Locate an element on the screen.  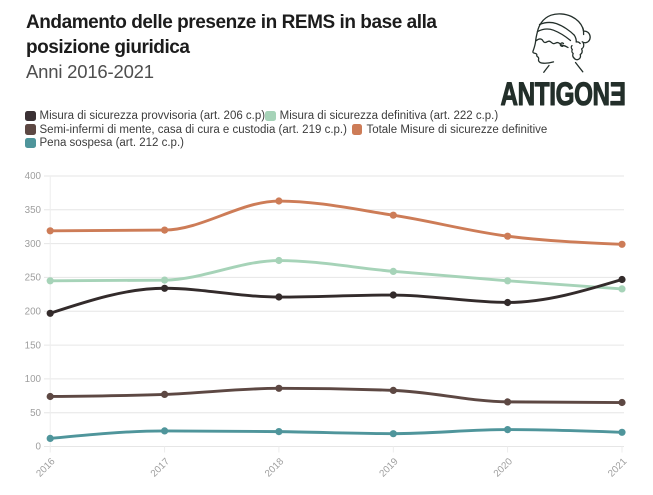
svg-text: 150 is located at coordinates (33, 345).